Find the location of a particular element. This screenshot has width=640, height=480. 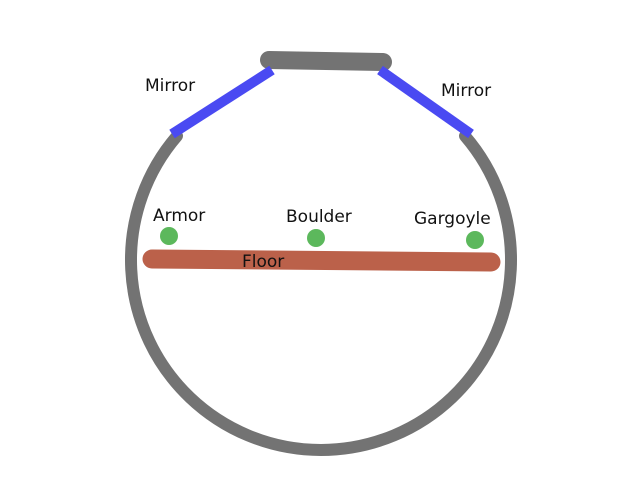

armor-marker is located at coordinates (169, 236).